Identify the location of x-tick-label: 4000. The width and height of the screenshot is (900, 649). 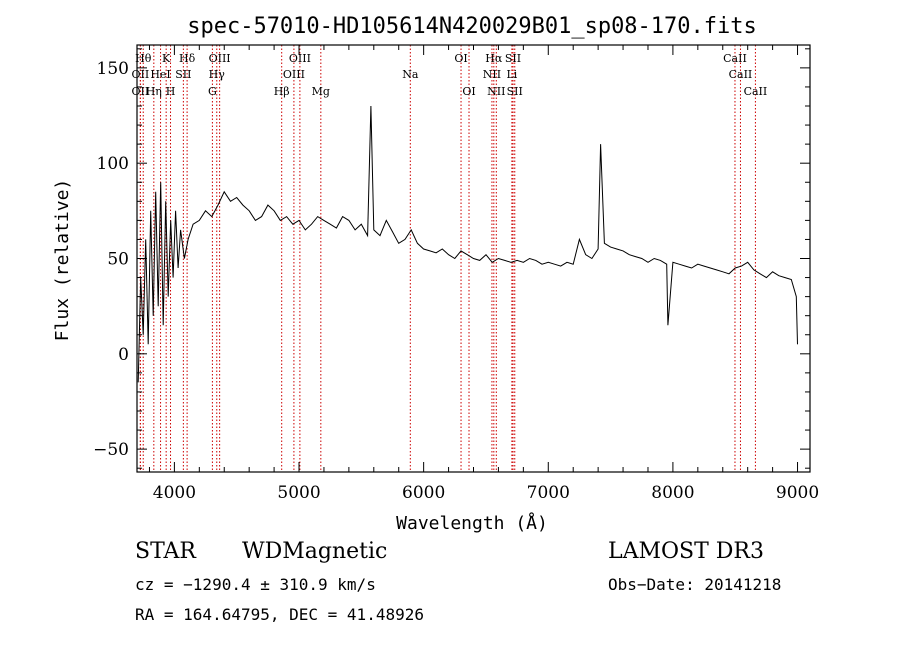
(174, 493).